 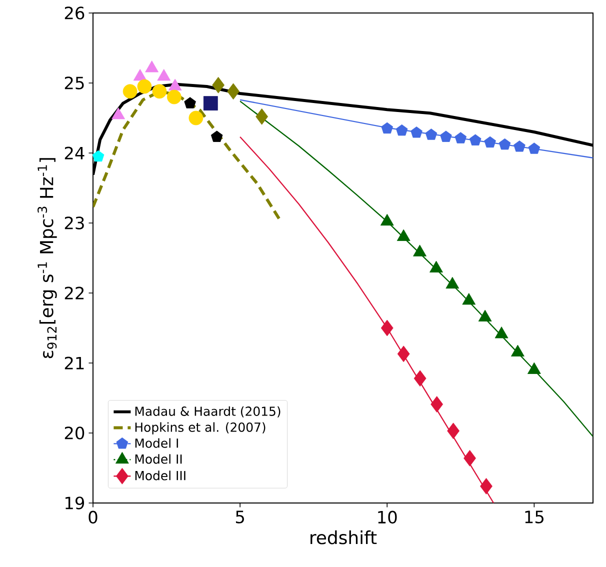 I want to click on text: ε$_{912}$[erg s$^{-1}$ Mpc$^{-3}$ Hz$^{-1}$], so click(x=47, y=258).